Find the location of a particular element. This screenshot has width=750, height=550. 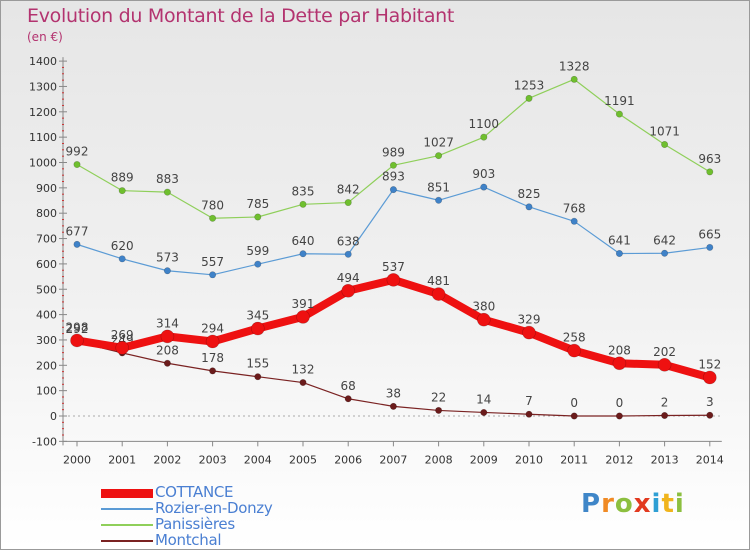

x-tick-label: 2001 is located at coordinates (122, 459).